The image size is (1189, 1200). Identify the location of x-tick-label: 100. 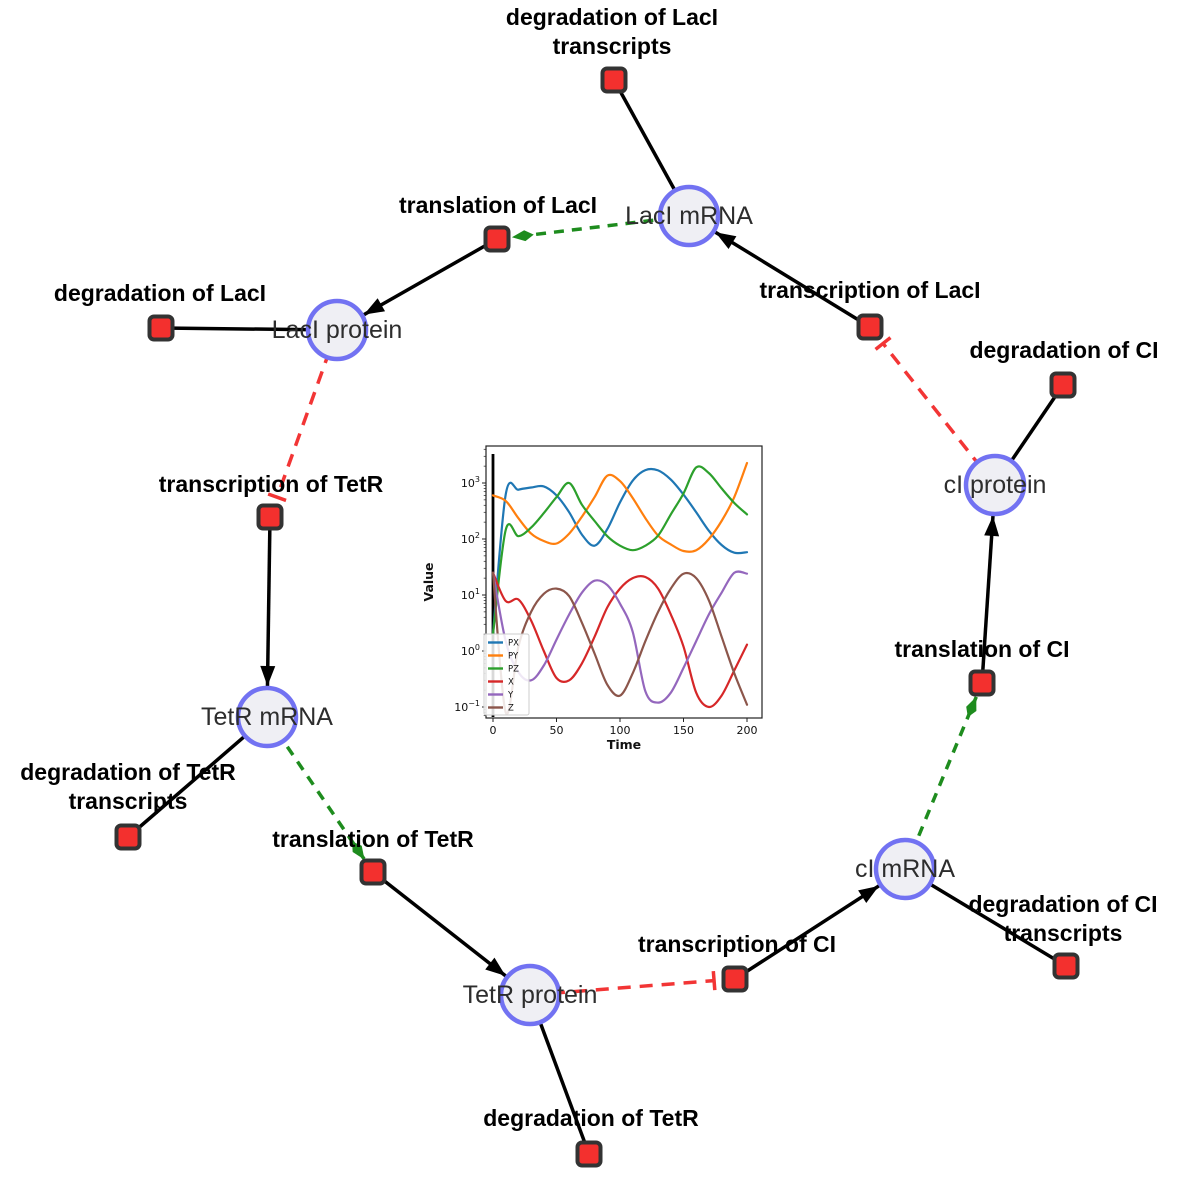
(620, 730).